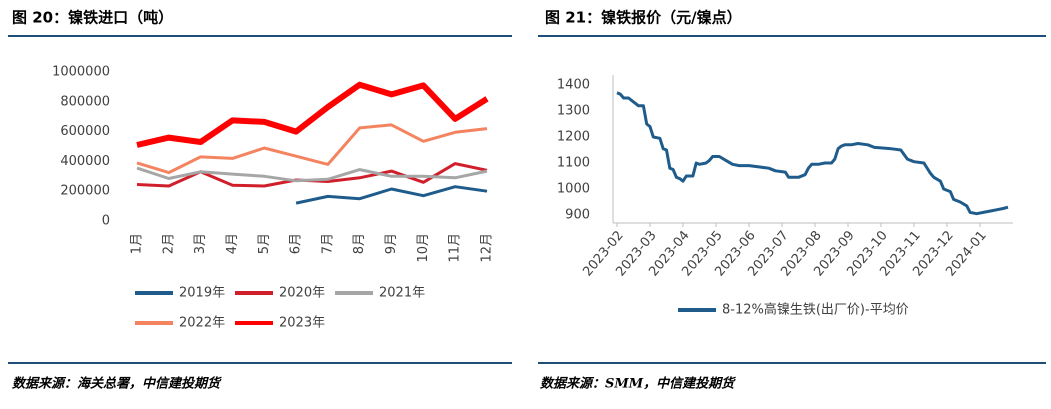  What do you see at coordinates (487, 248) in the screenshot?
I see `x-tick-label: 12月` at bounding box center [487, 248].